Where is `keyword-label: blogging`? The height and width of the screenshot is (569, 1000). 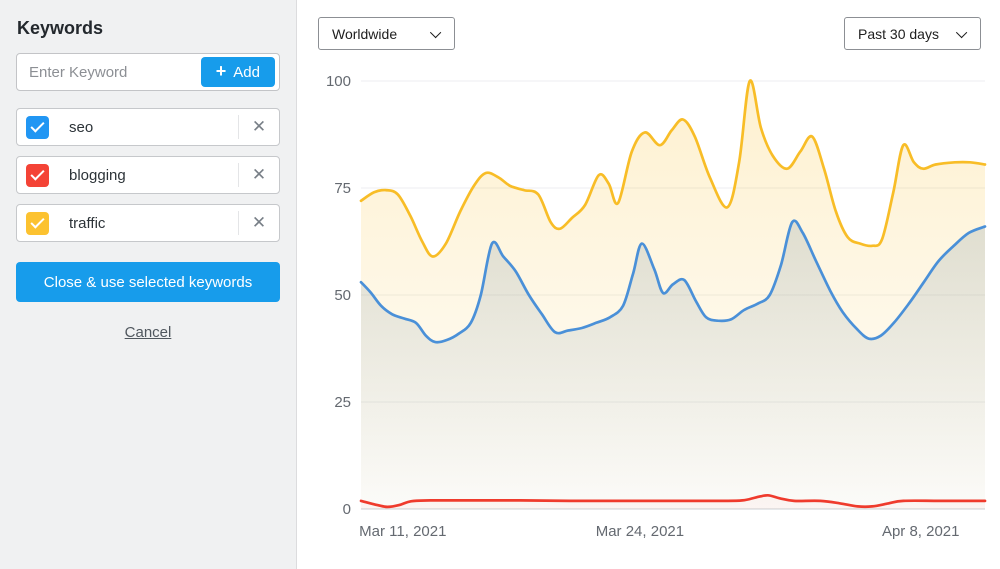
keyword-label: blogging is located at coordinates (97, 175).